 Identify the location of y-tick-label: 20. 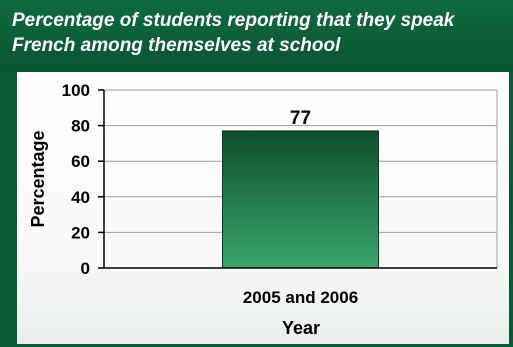
(80, 232).